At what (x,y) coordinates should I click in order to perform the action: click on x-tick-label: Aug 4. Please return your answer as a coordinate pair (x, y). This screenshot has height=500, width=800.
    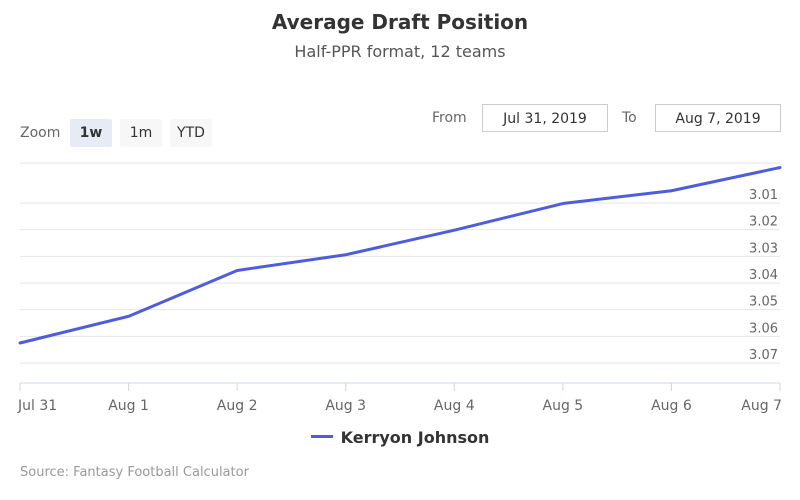
    Looking at the image, I should click on (454, 406).